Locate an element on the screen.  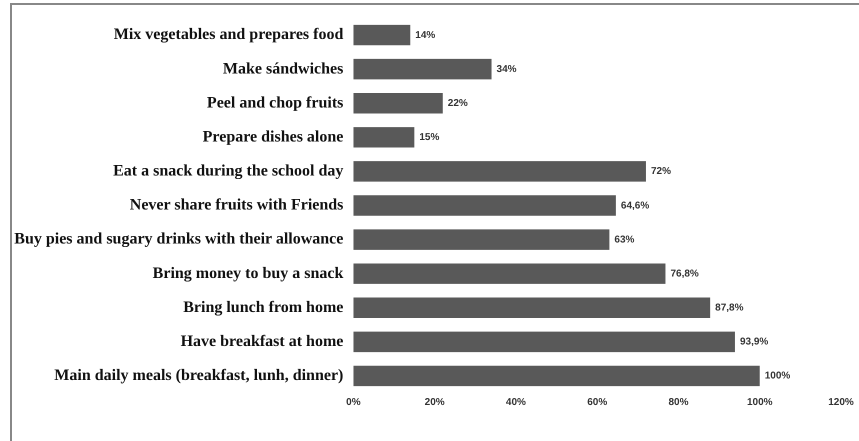
data-label: 72% is located at coordinates (661, 172).